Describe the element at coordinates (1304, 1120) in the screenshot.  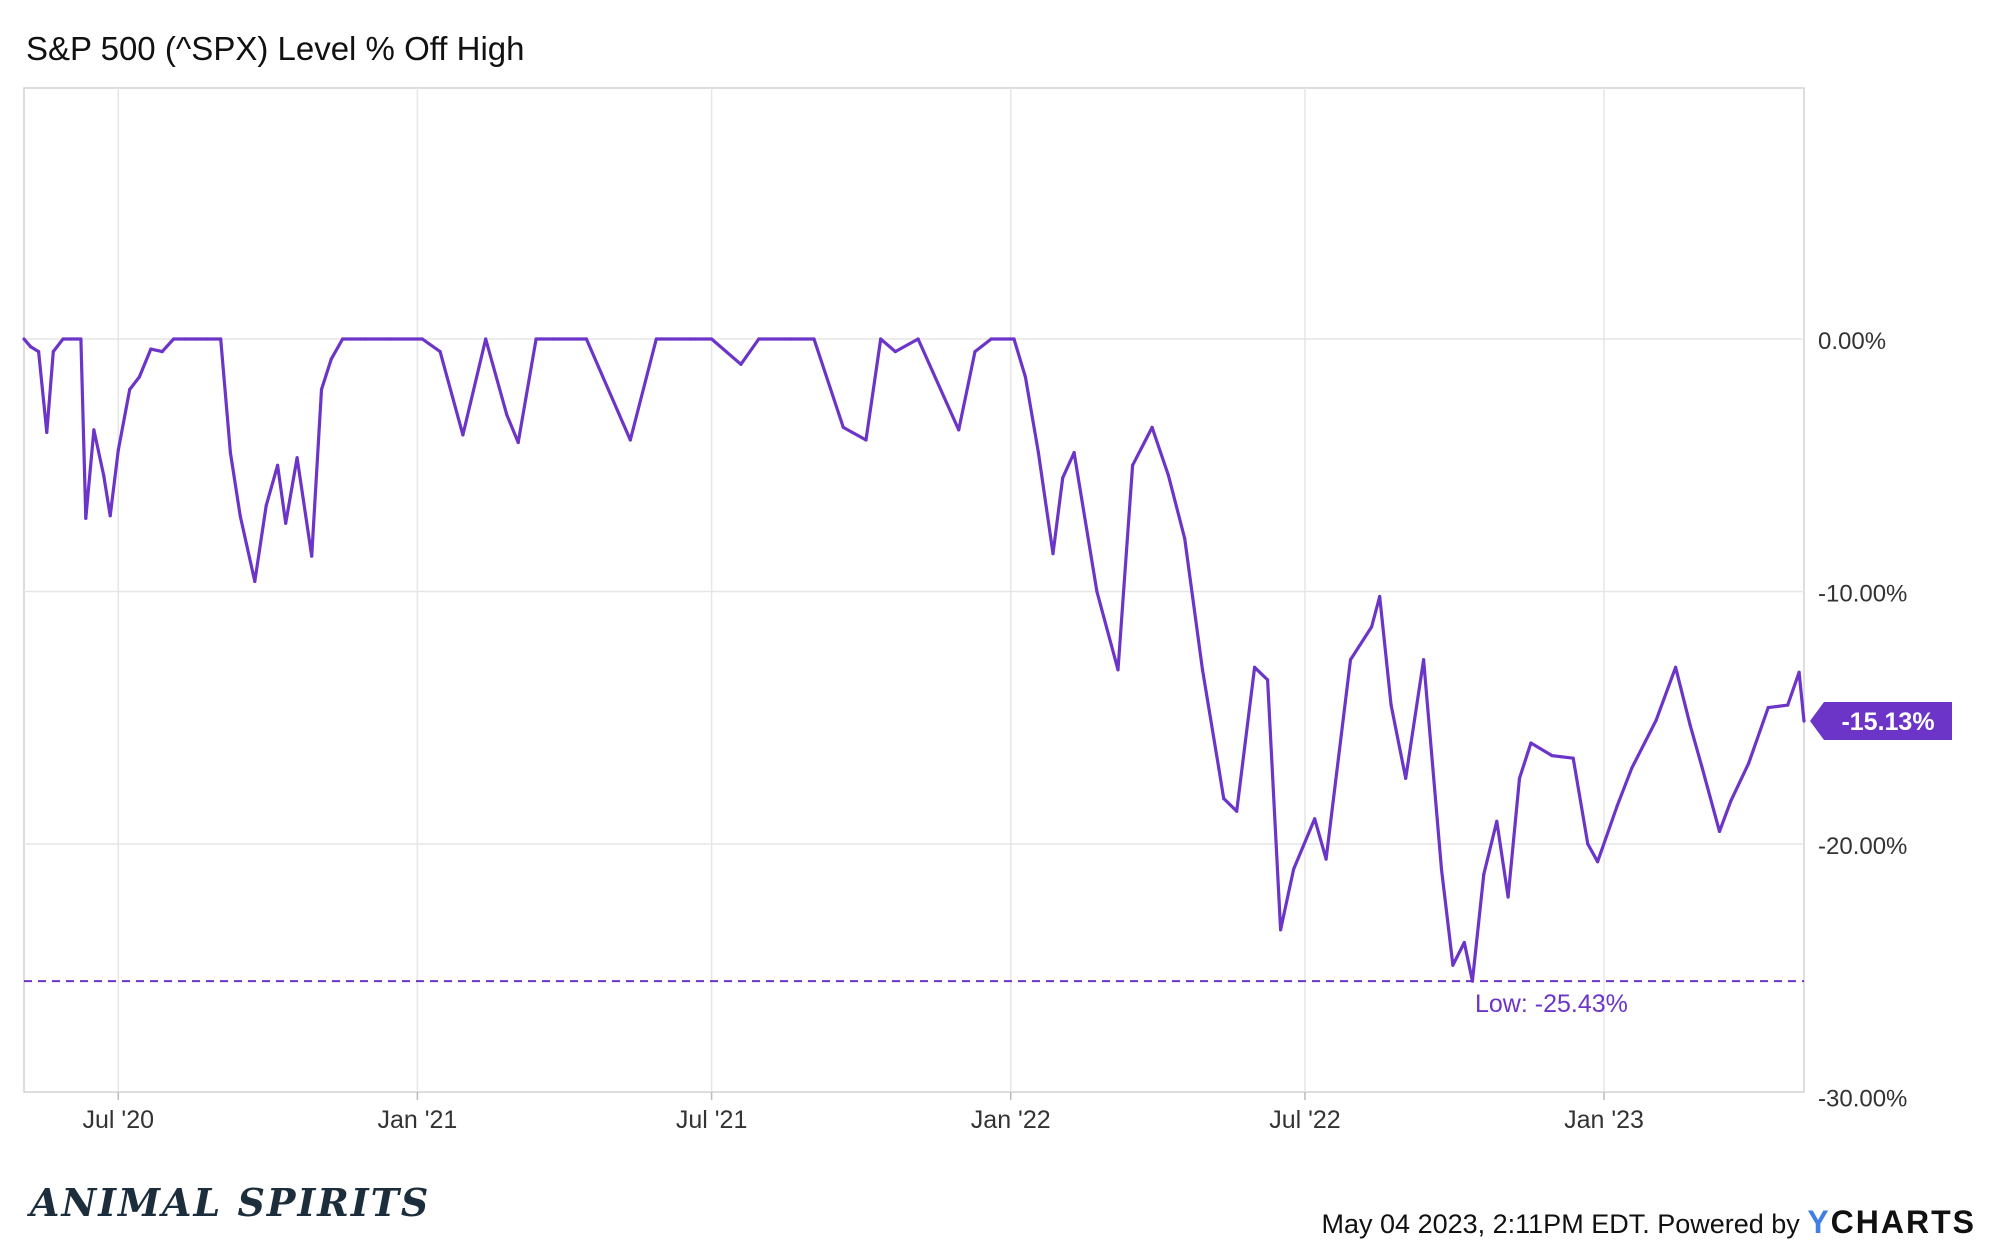
I see `x-tick-label: Jul '22` at that location.